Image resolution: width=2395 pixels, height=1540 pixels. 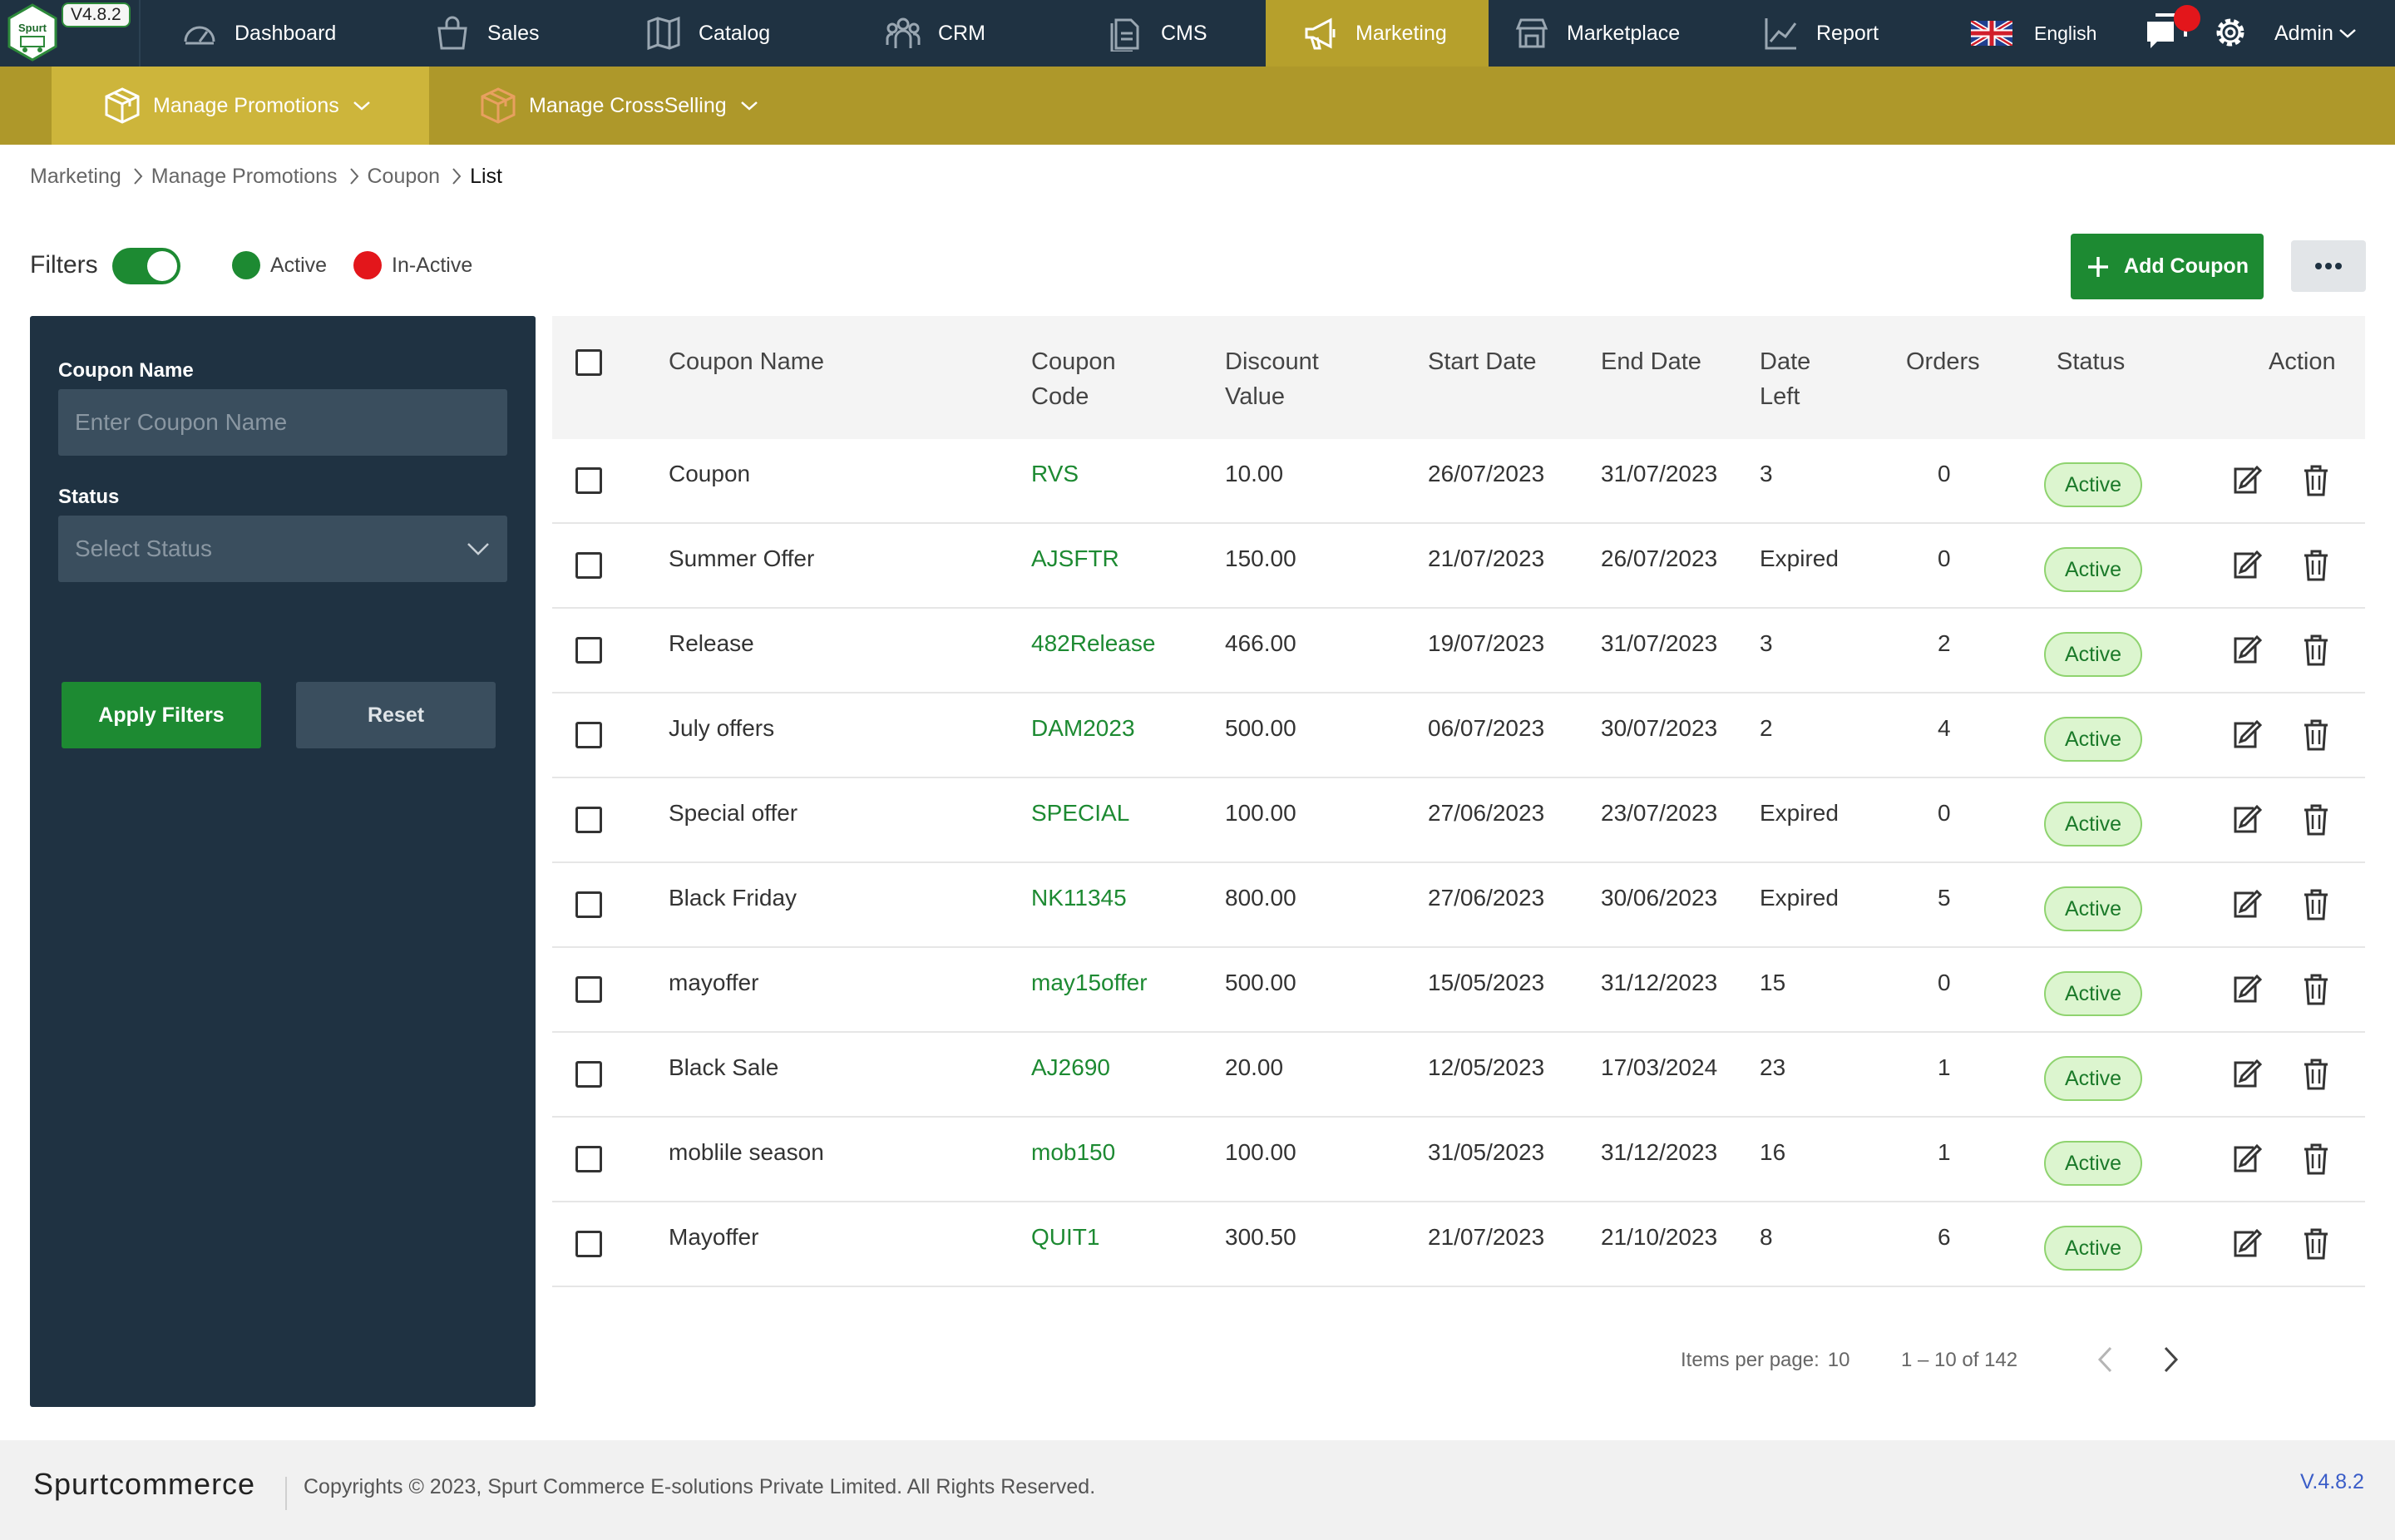 What do you see at coordinates (161, 715) in the screenshot?
I see `apply-filters-button: Apply Filters` at bounding box center [161, 715].